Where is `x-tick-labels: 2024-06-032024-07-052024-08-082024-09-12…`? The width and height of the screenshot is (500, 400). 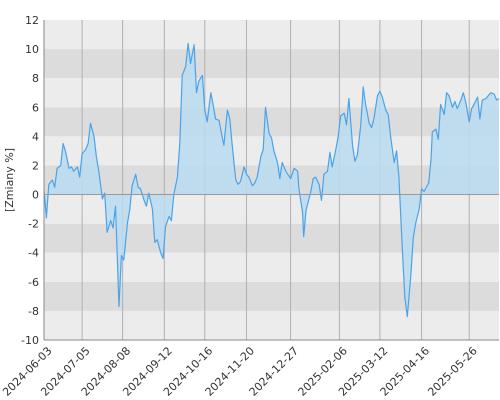 x-tick-labels: 2024-06-032024-07-052024-08-082024-09-12… is located at coordinates (240, 371).